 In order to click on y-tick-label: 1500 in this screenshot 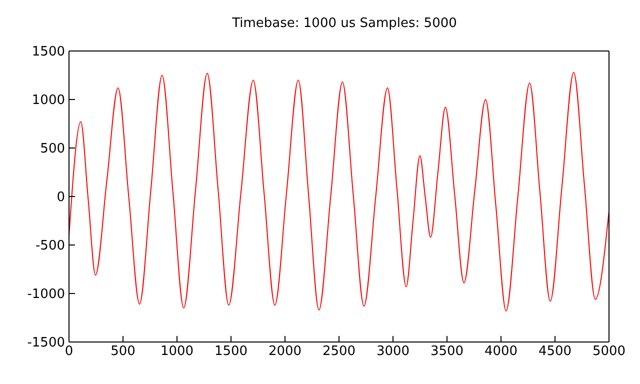, I will do `click(48, 52)`.